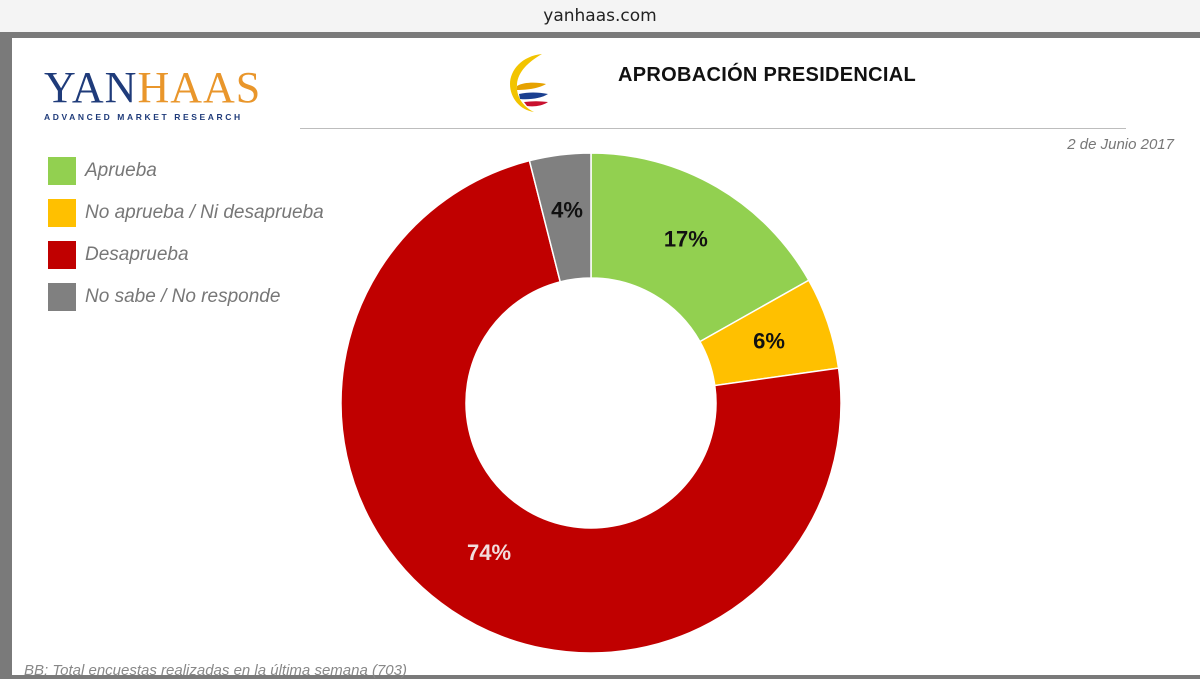 The width and height of the screenshot is (1200, 679). I want to click on legend-label: Desaprueba, so click(137, 254).